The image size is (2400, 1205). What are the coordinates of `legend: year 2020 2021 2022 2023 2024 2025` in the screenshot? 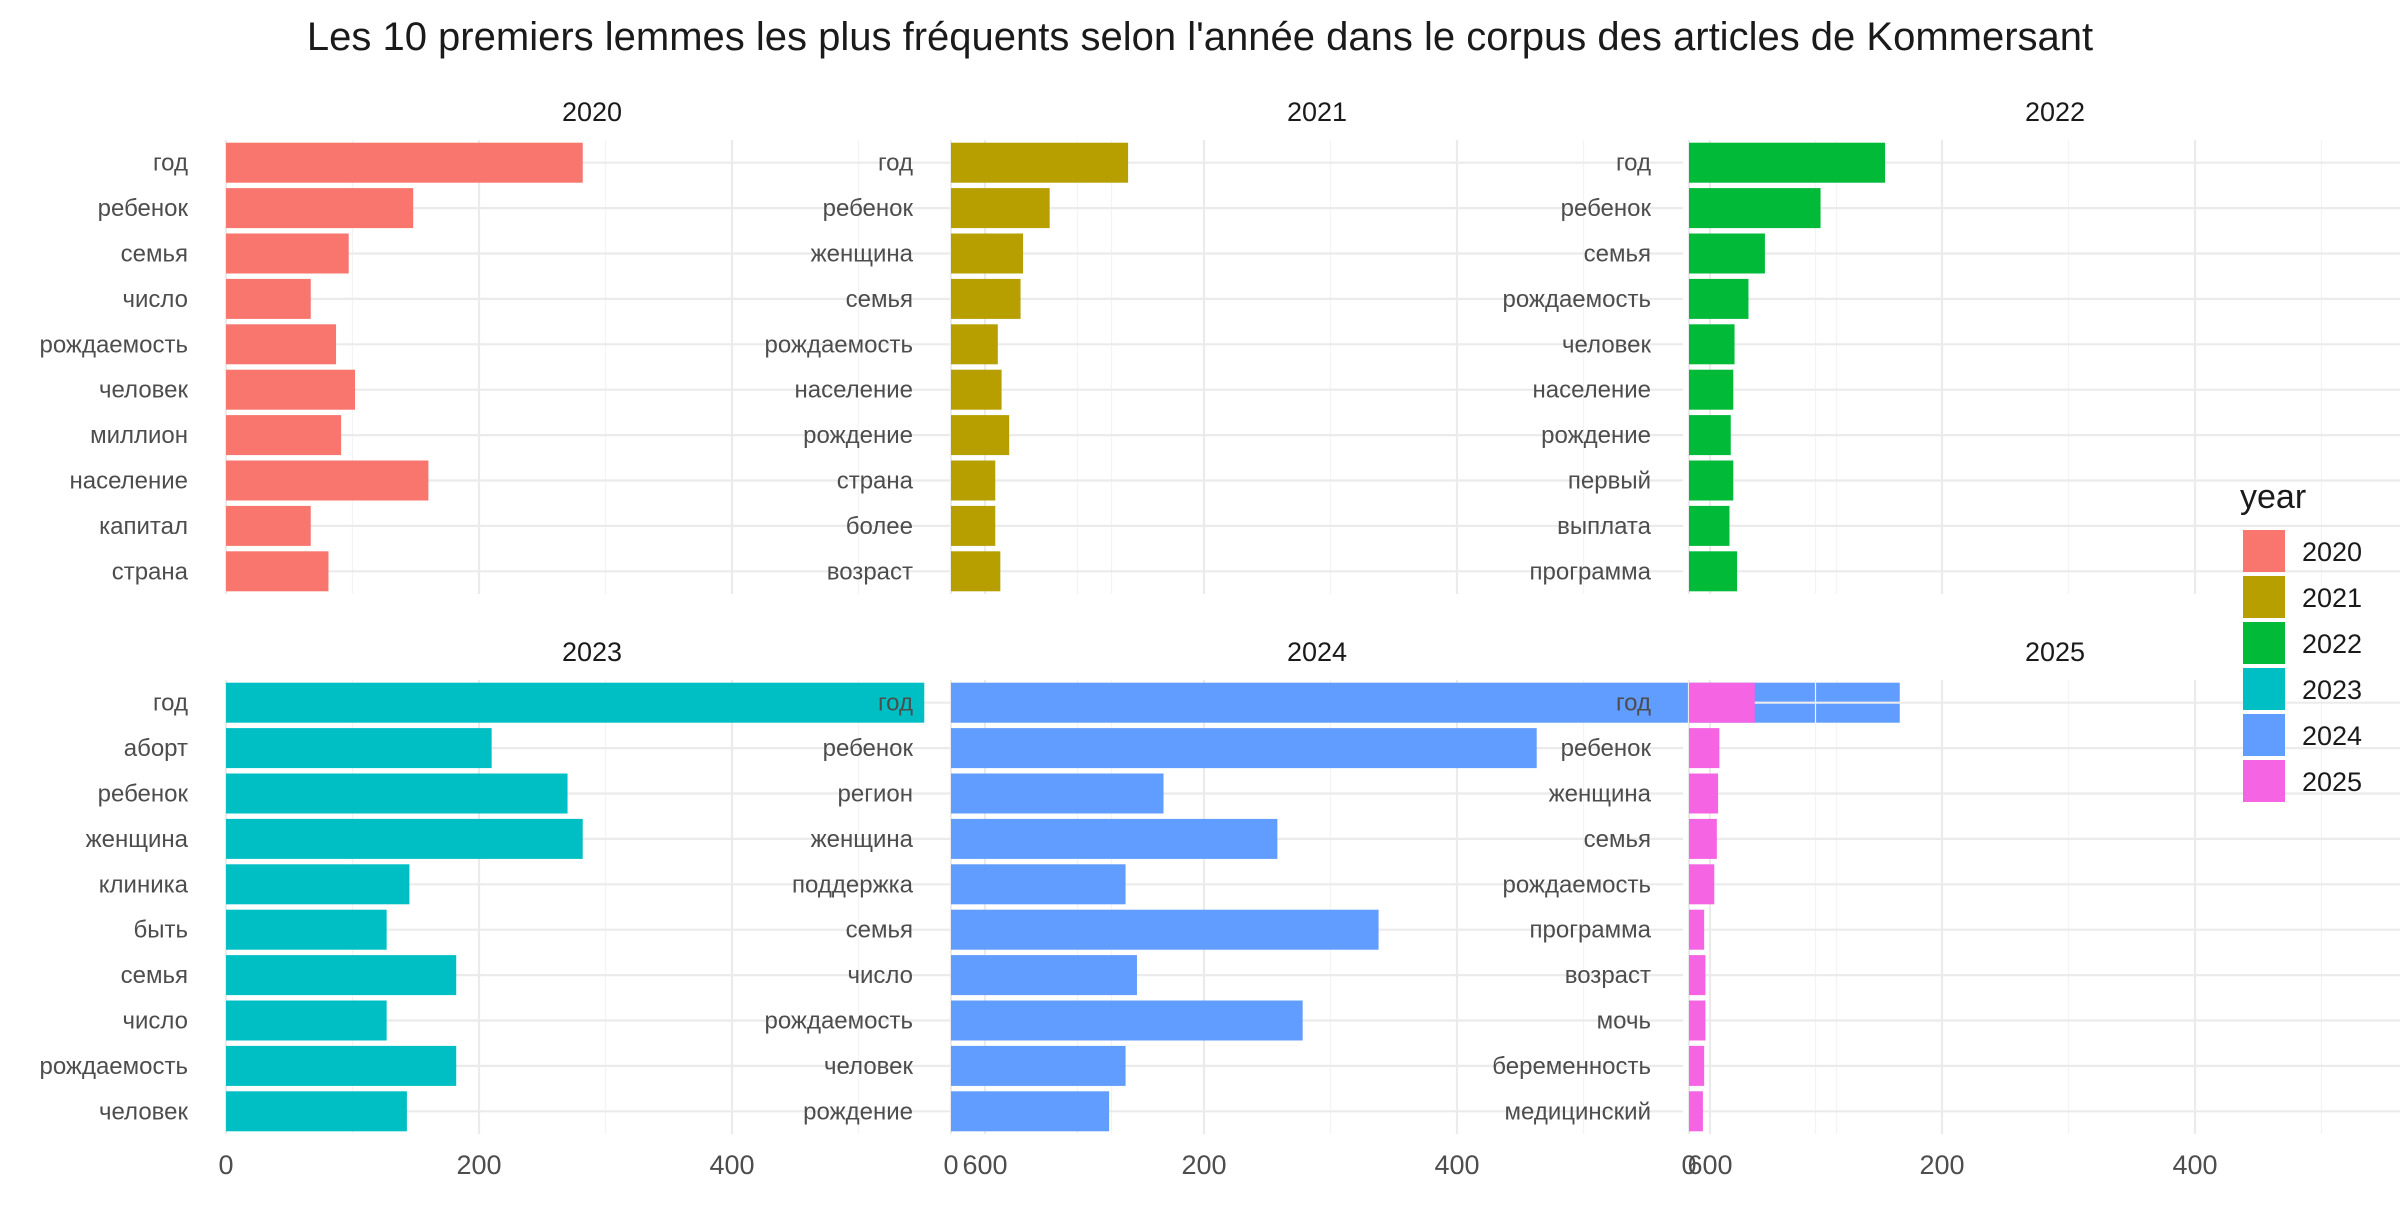 It's located at (2301, 640).